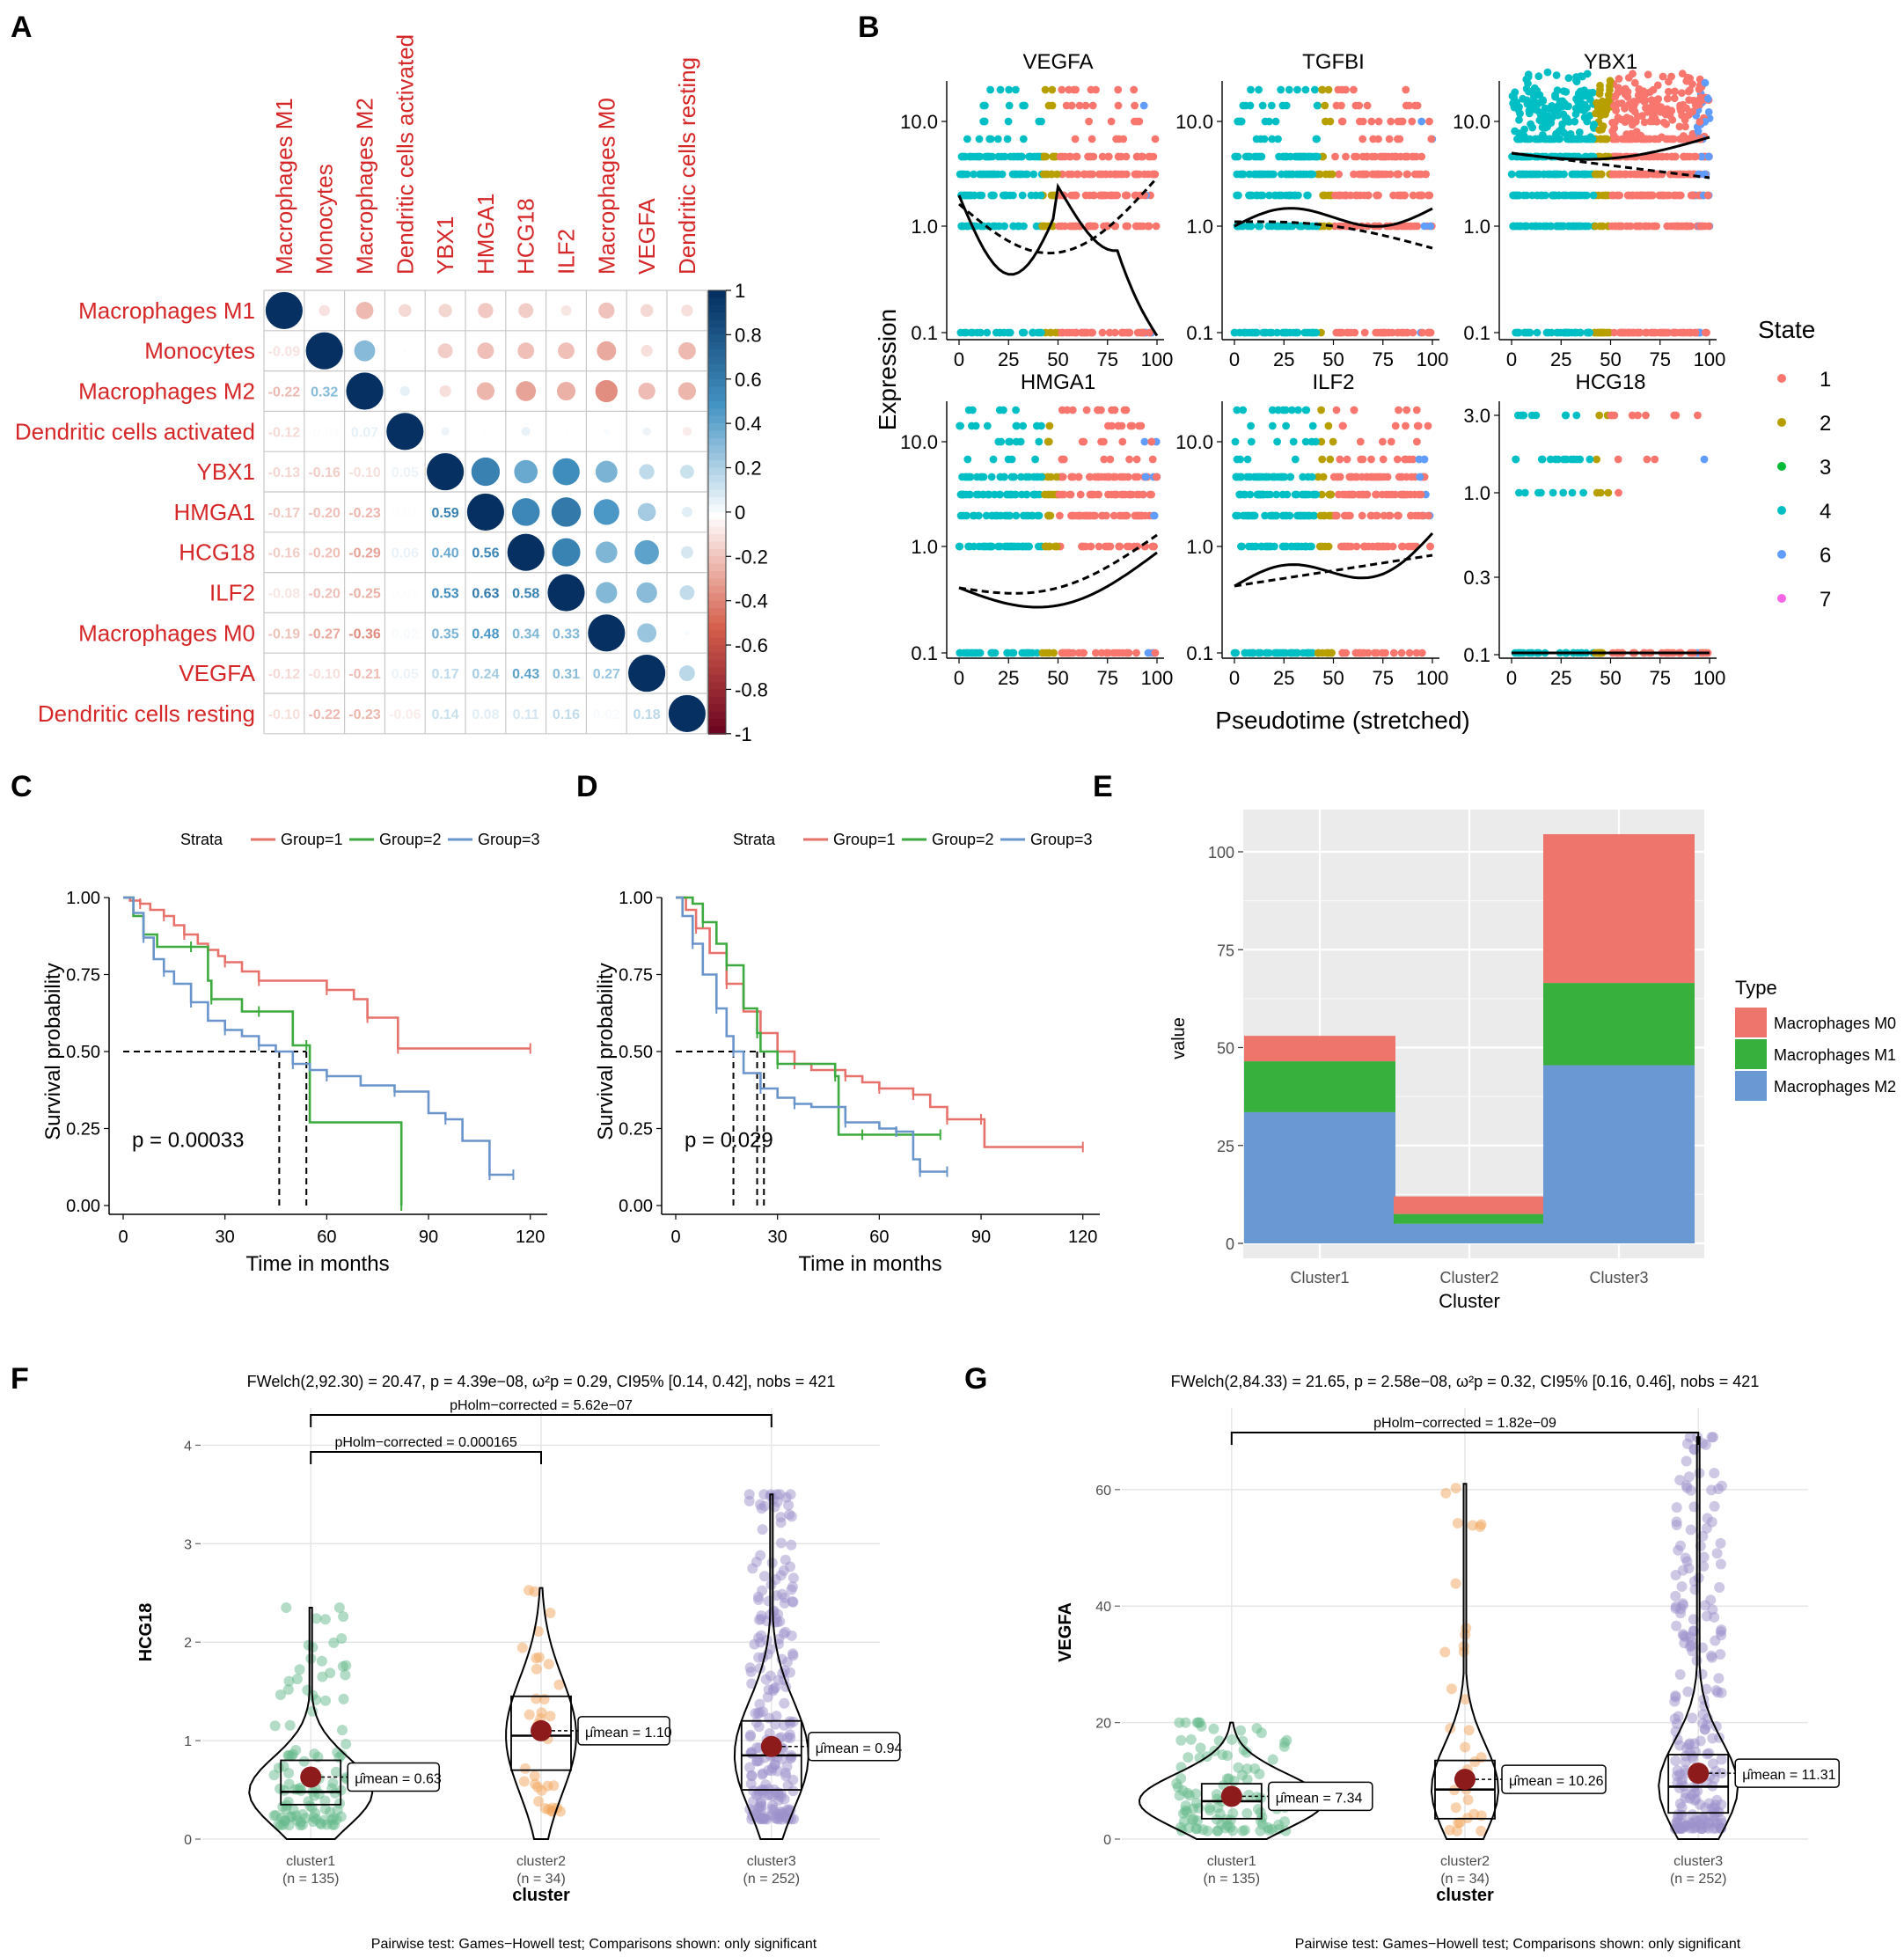 The image size is (1904, 1957). I want to click on column-label: VEGFA, so click(646, 236).